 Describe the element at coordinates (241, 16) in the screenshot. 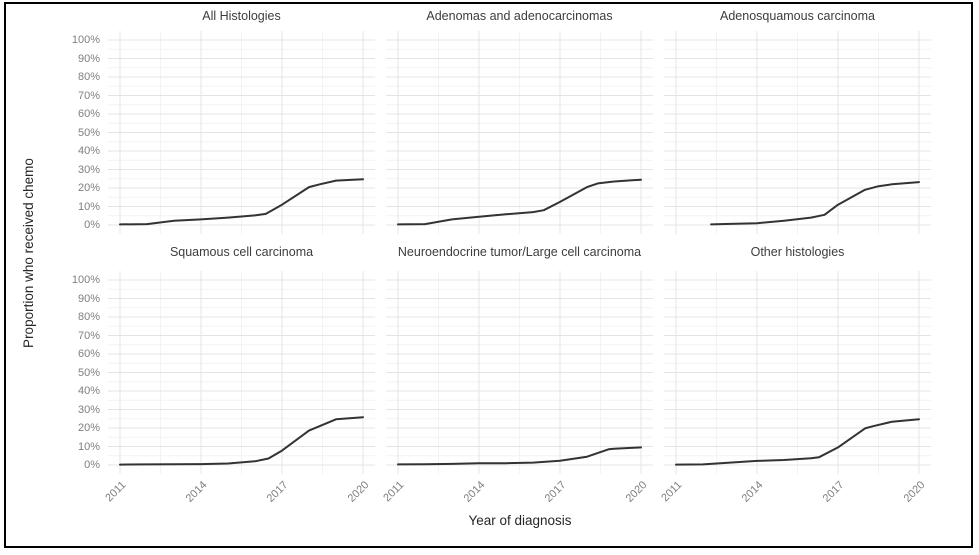

I see `panel-title-all-histologies: All Histologies` at that location.